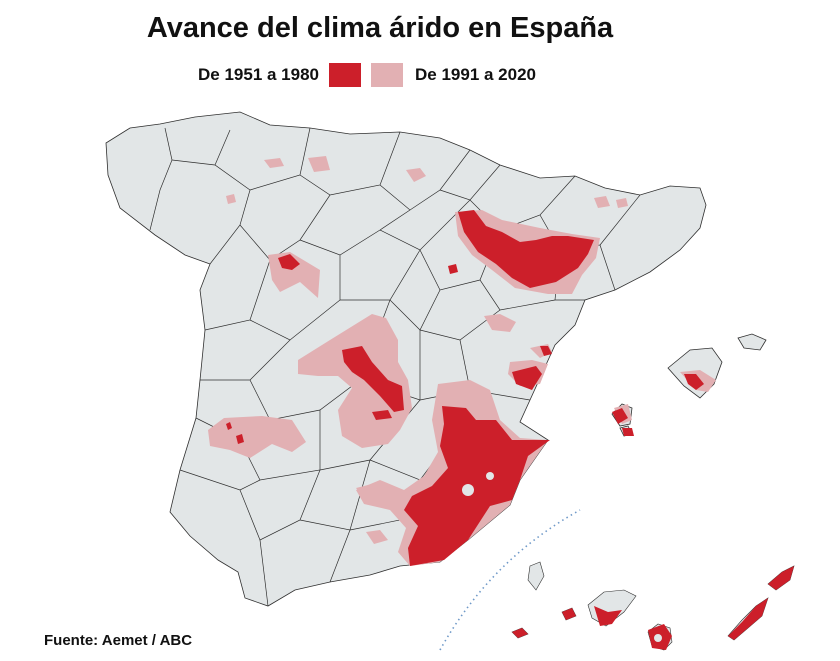  Describe the element at coordinates (527, 378) in the screenshot. I see `arid-1951-alicante` at that location.